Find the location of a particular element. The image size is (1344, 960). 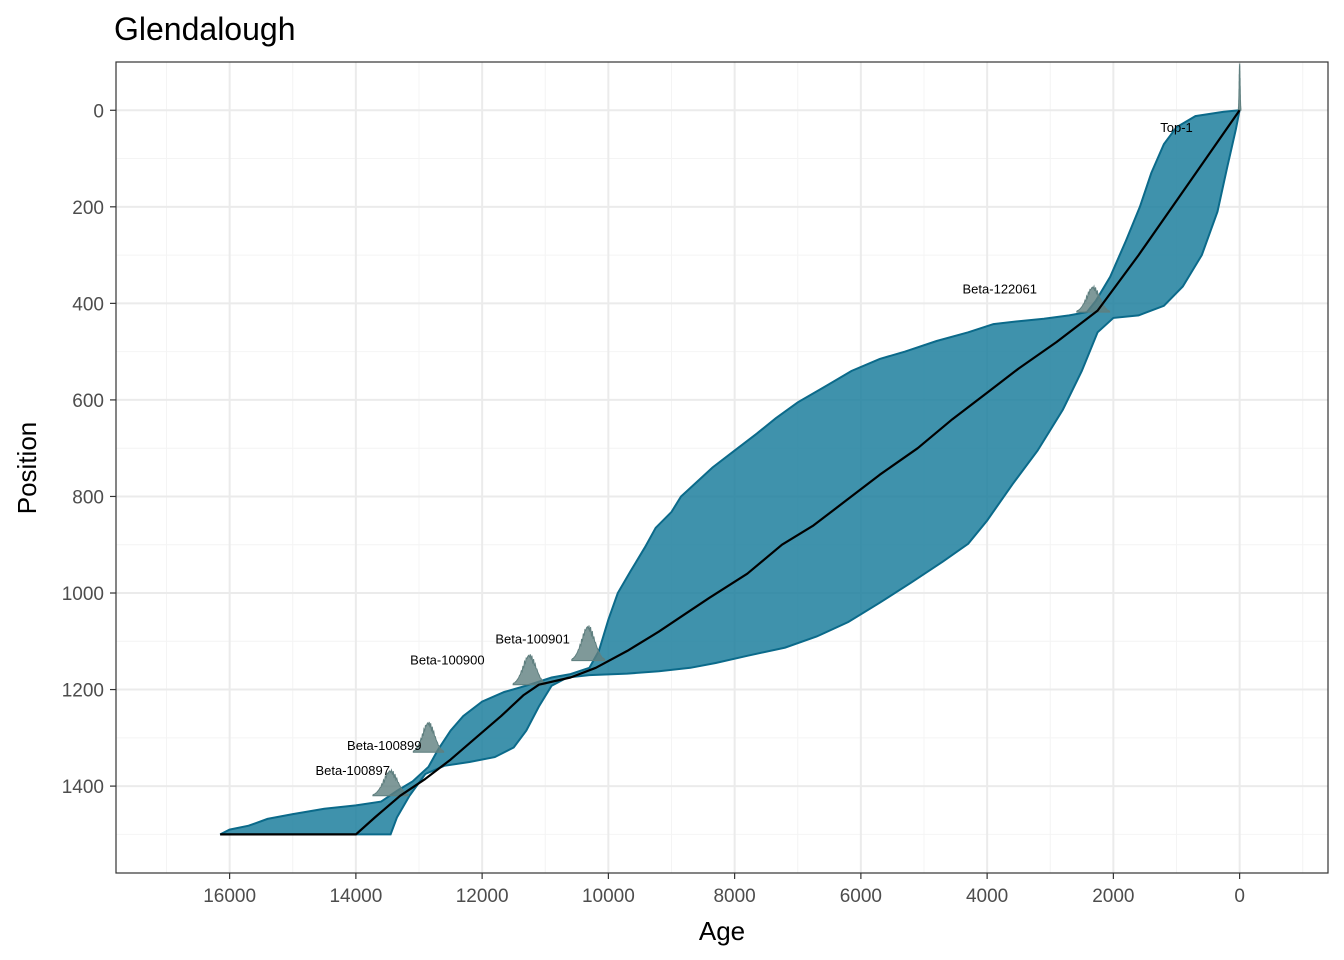

x-tick-label: 4000 is located at coordinates (987, 896).